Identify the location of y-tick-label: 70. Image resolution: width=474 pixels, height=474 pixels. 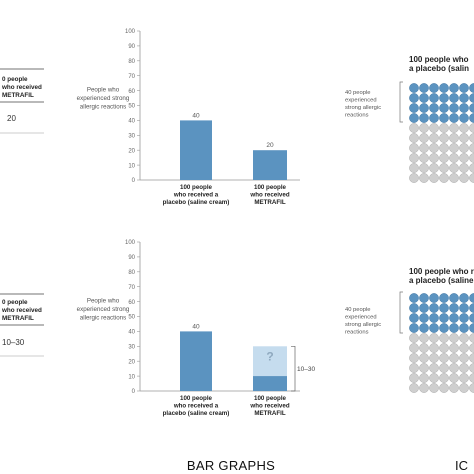
(131, 288).